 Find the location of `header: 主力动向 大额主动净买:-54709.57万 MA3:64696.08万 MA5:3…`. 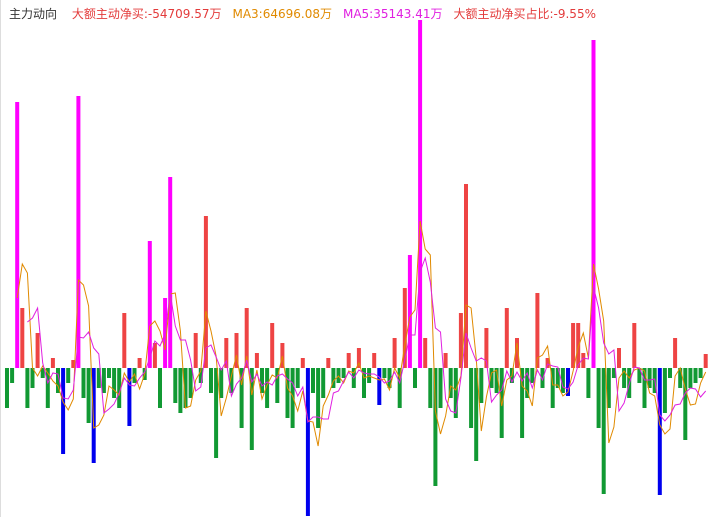

header: 主力动向 大额主动净买:-54709.57万 MA3:64696.08万 MA5:3… is located at coordinates (308, 13).